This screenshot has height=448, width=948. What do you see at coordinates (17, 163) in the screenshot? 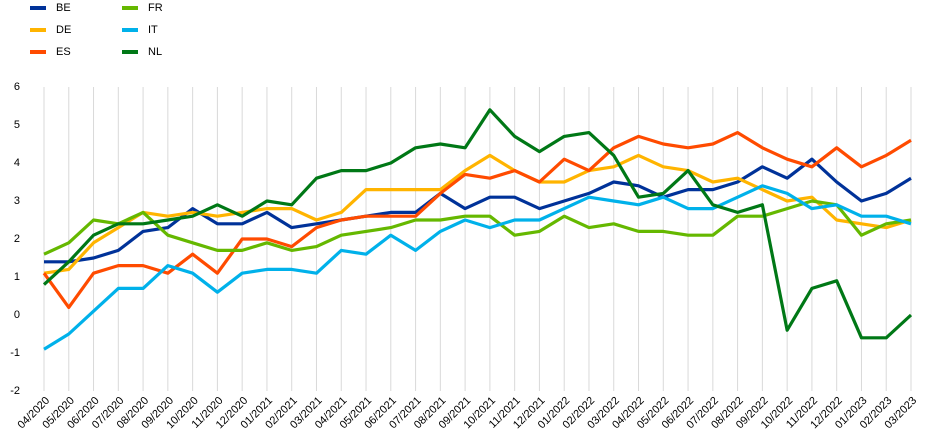
I see `y-tick-label: 4` at bounding box center [17, 163].